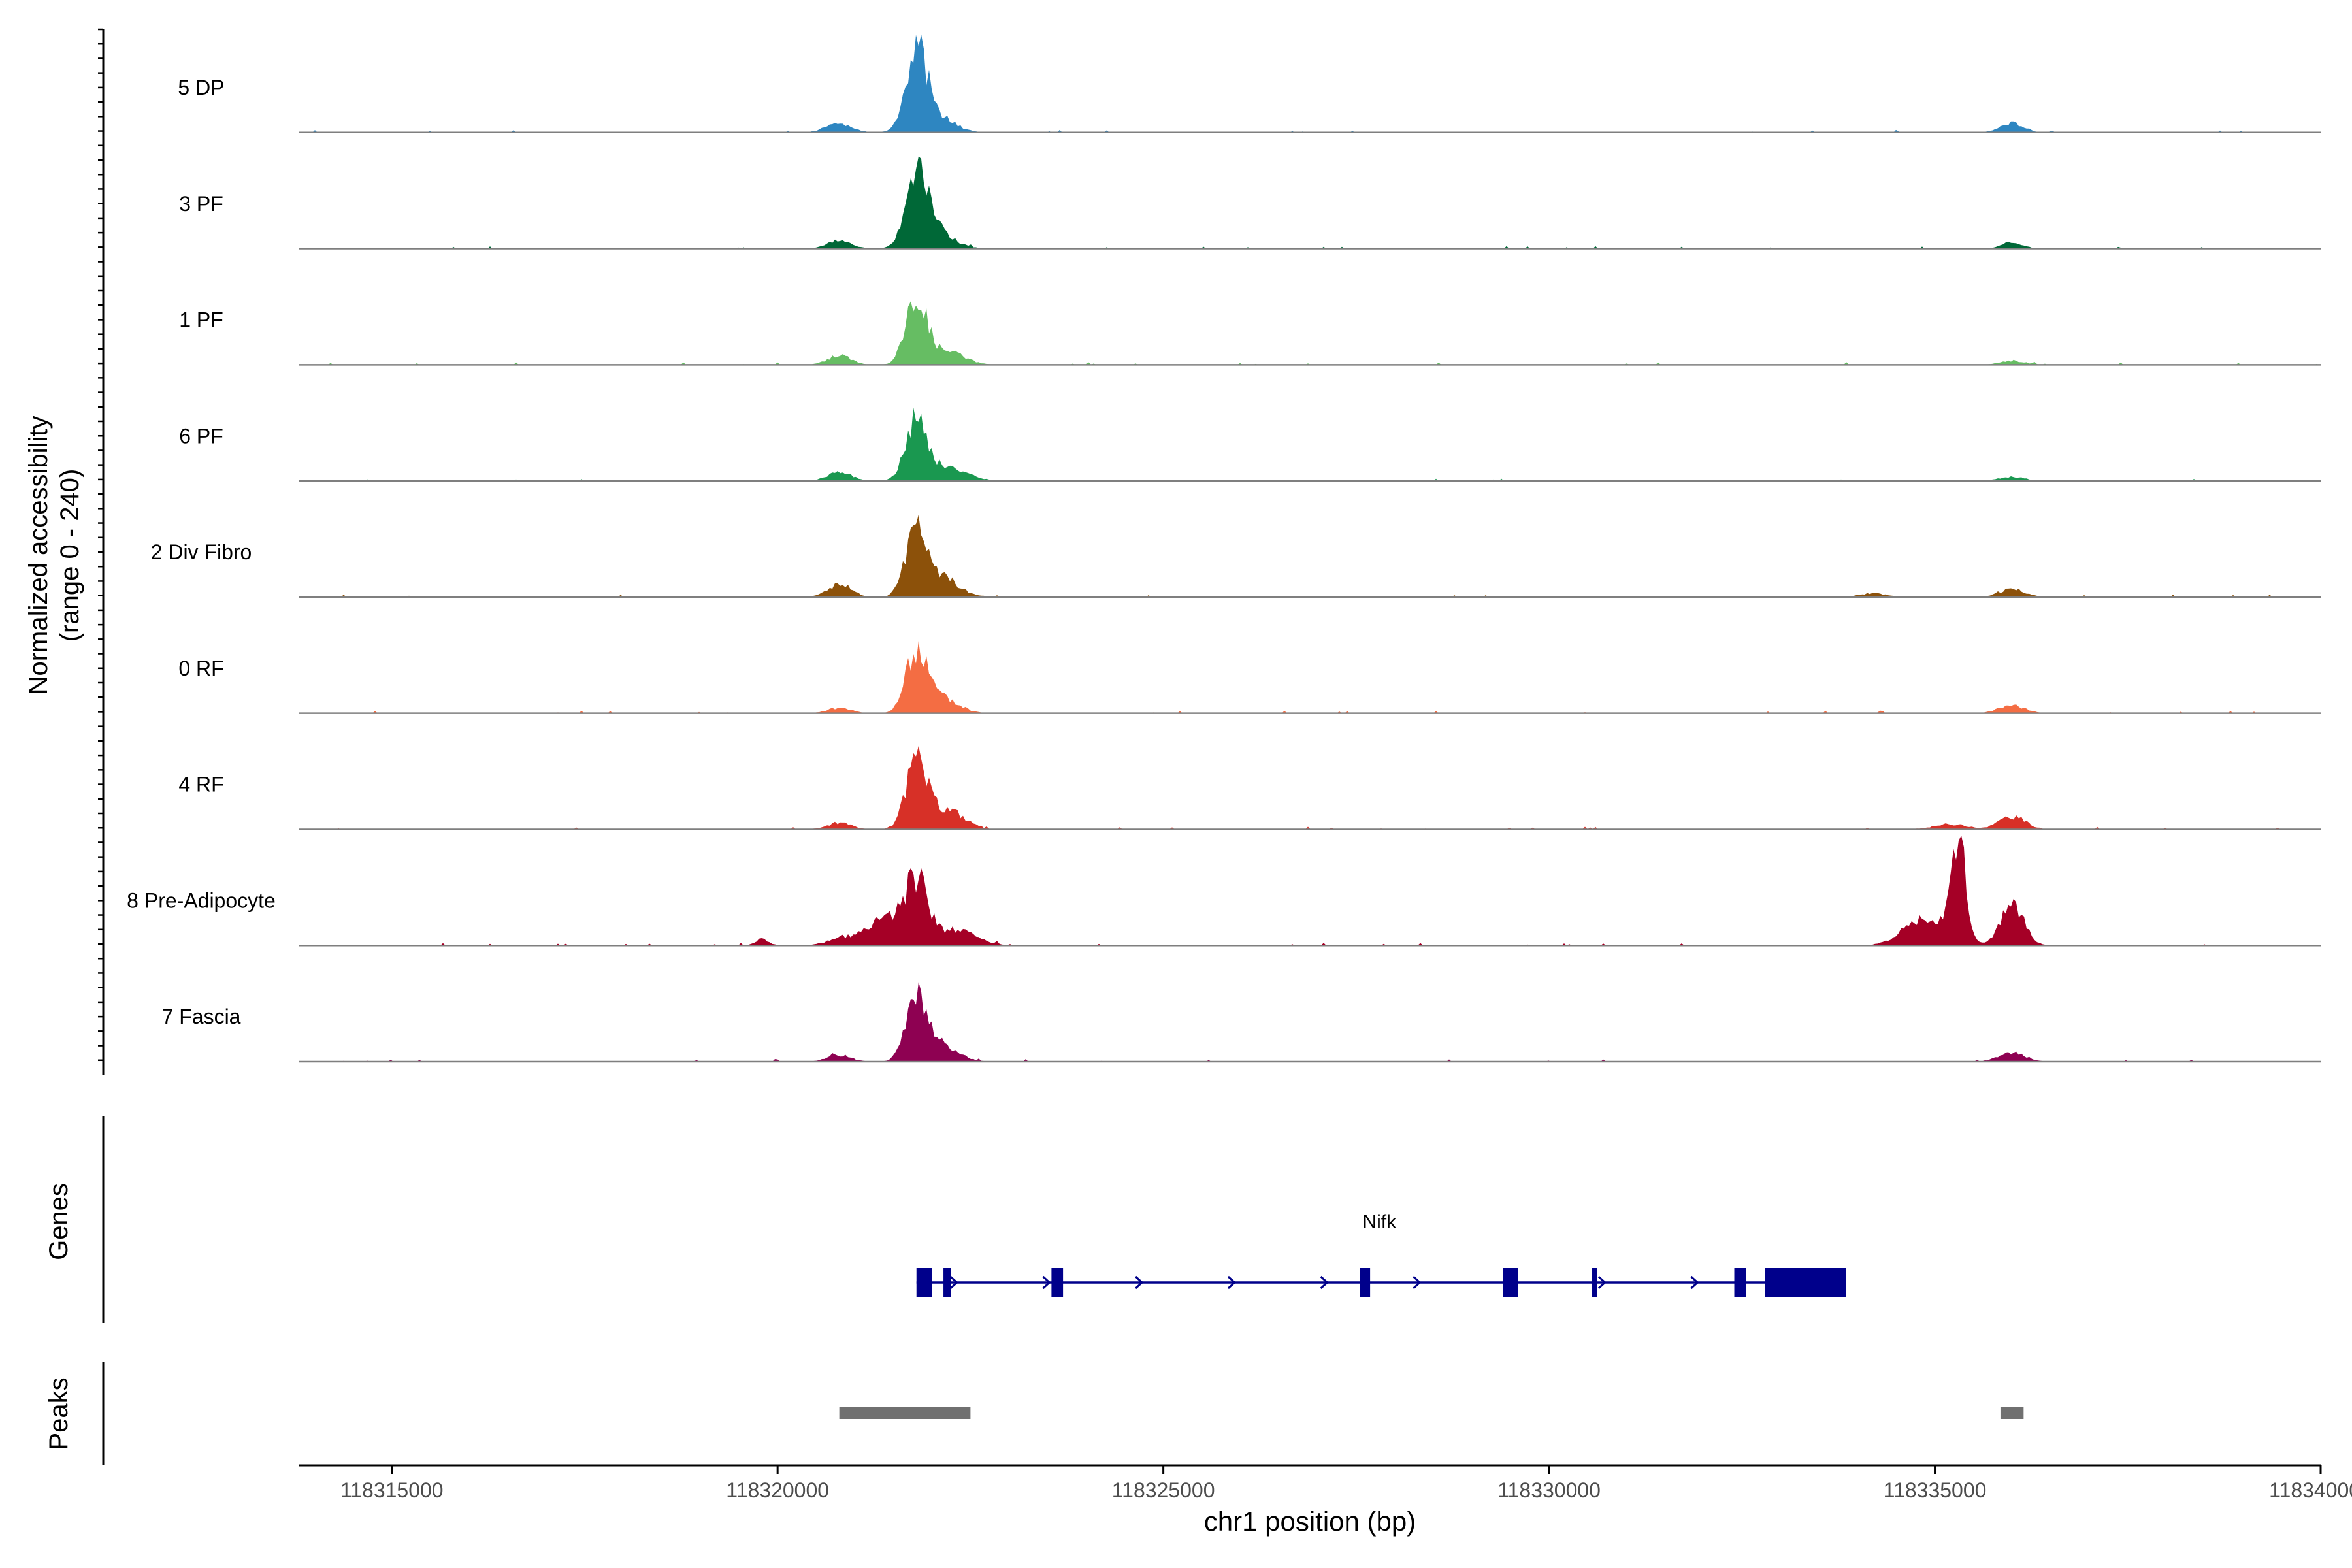 This screenshot has height=1568, width=2352. I want to click on coverage-track: 8 Pre-Adipocyte, so click(1224, 891).